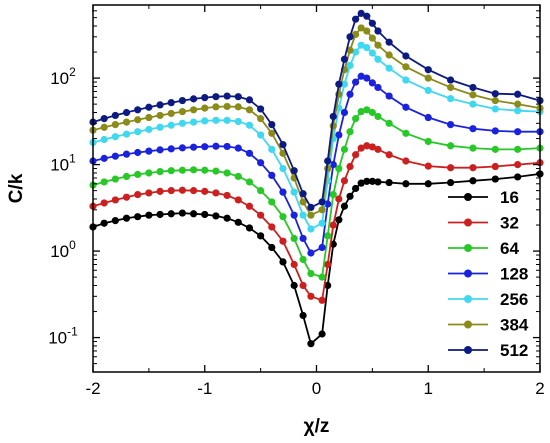 Image resolution: width=550 pixels, height=443 pixels. I want to click on y-tick-label: 10⁰, so click(63, 249).